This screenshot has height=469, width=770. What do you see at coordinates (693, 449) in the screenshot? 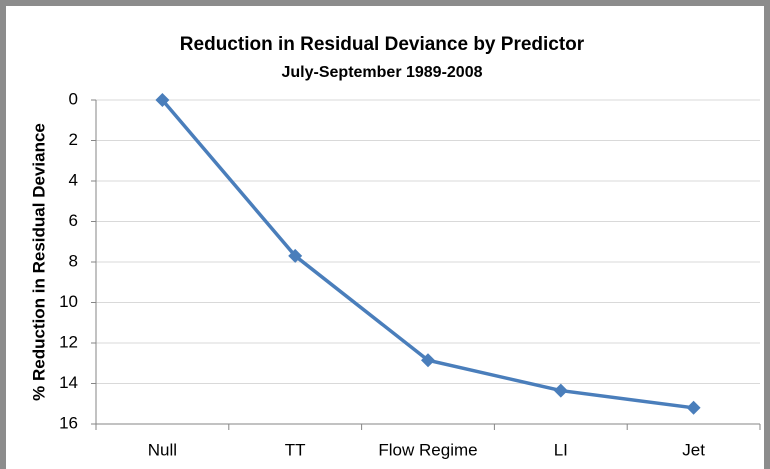
I see `x-tick-label: Jet` at bounding box center [693, 449].